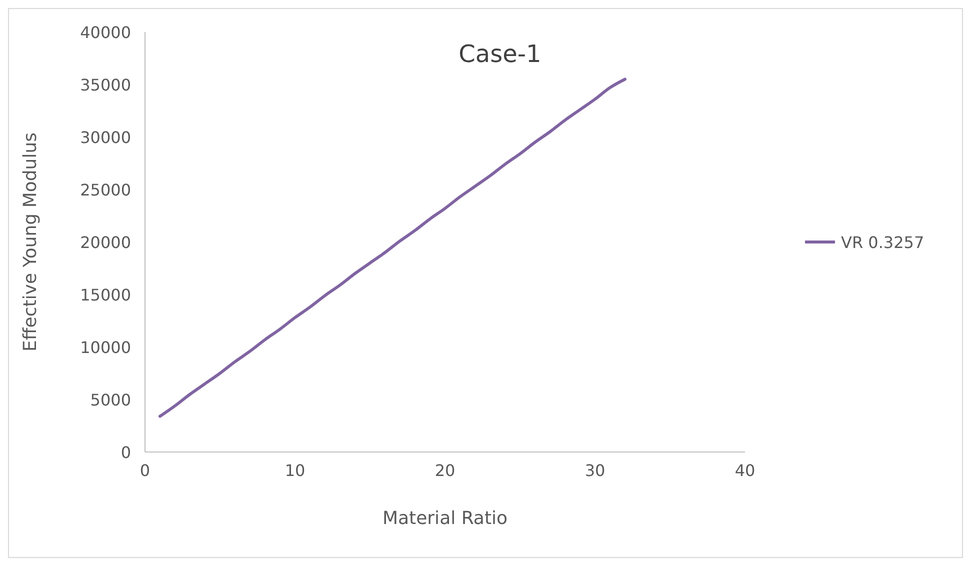  What do you see at coordinates (500, 54) in the screenshot?
I see `chart-title: Case-1` at bounding box center [500, 54].